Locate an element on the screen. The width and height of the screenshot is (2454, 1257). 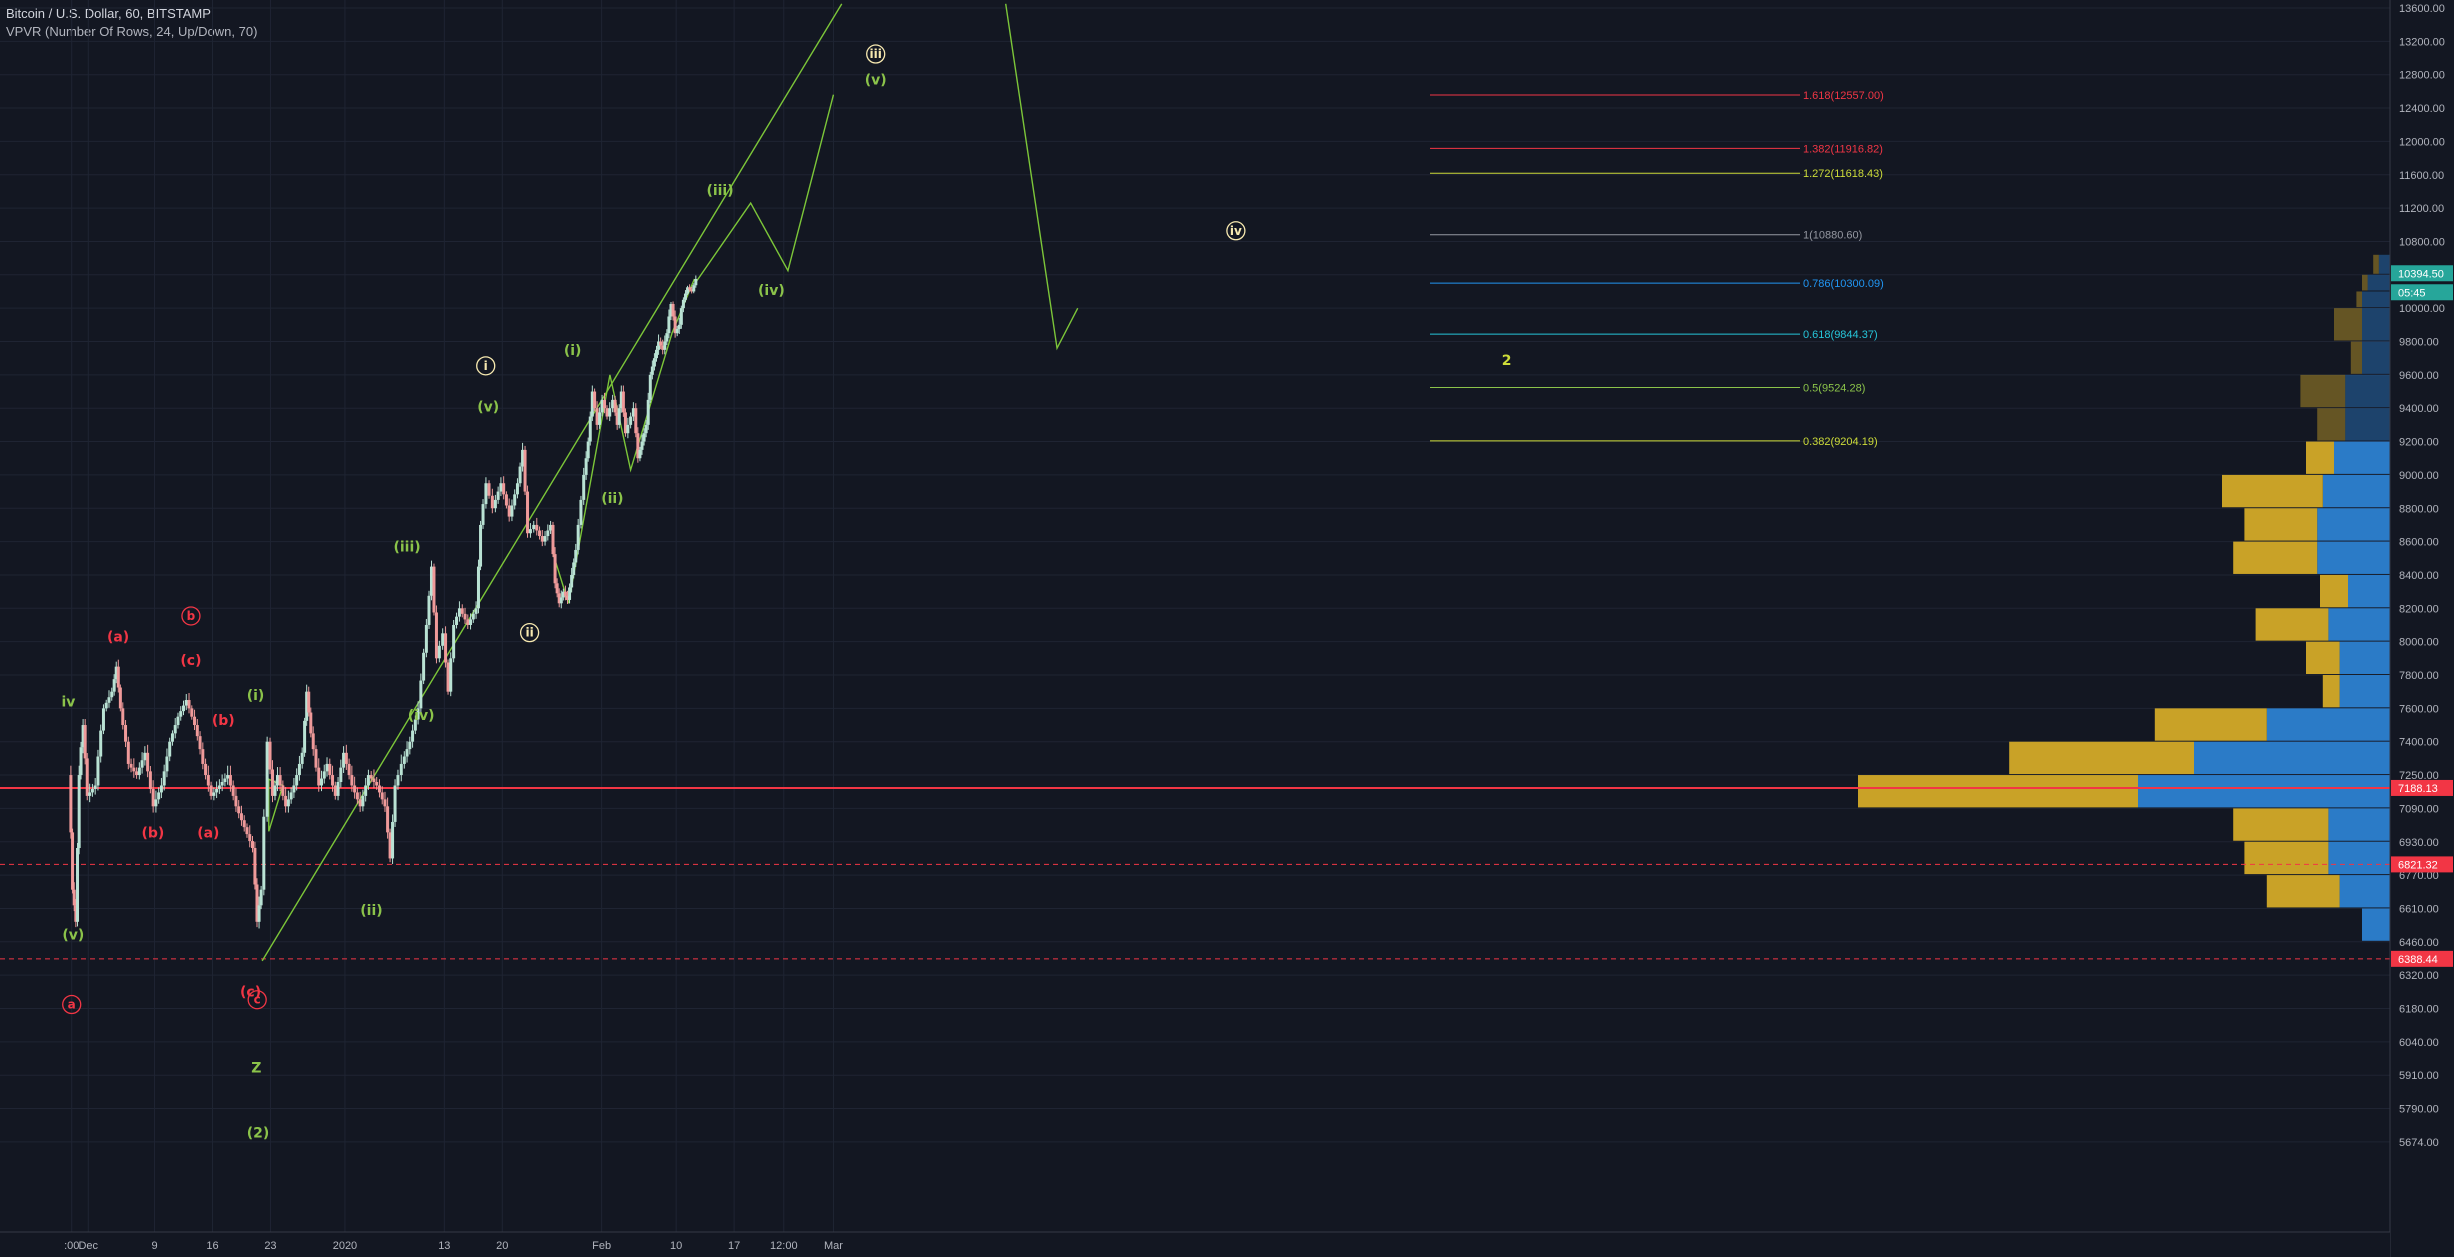
wave-forecast-path is located at coordinates (764, 189).